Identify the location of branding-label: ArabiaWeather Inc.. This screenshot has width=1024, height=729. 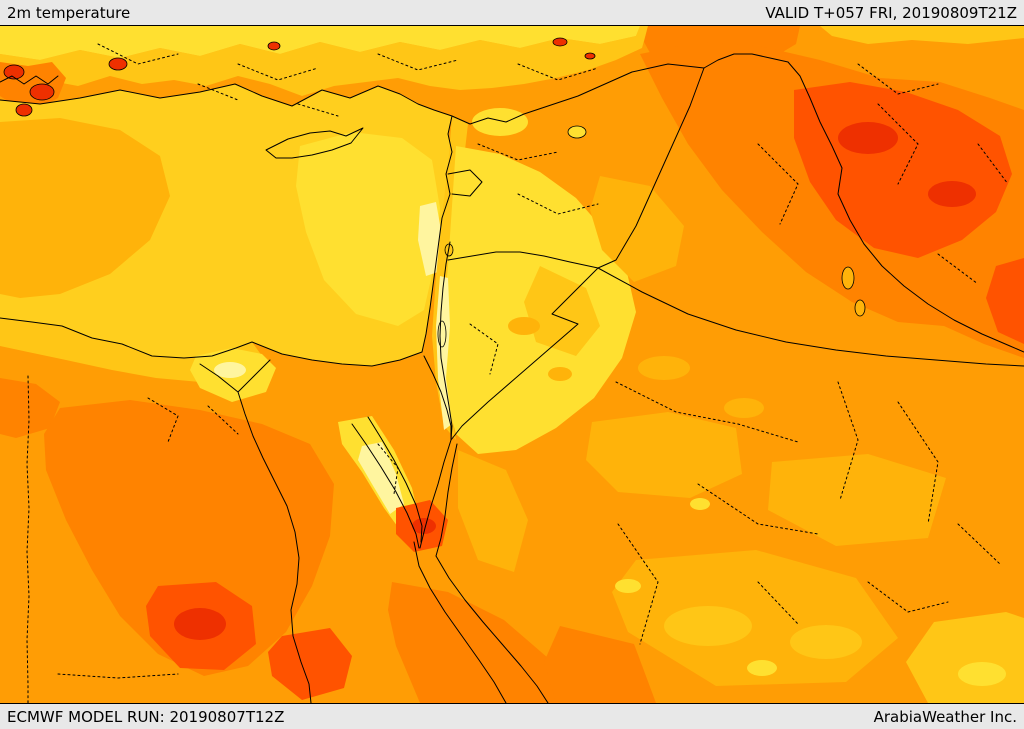
(945, 716).